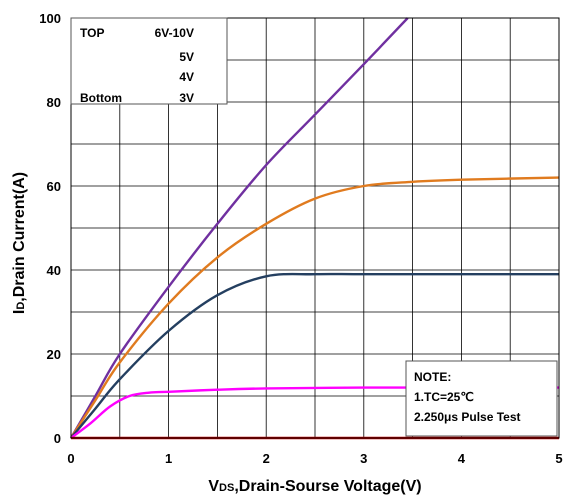 Image resolution: width=566 pixels, height=498 pixels. I want to click on legend-row-3-label: Bottom, so click(101, 98).